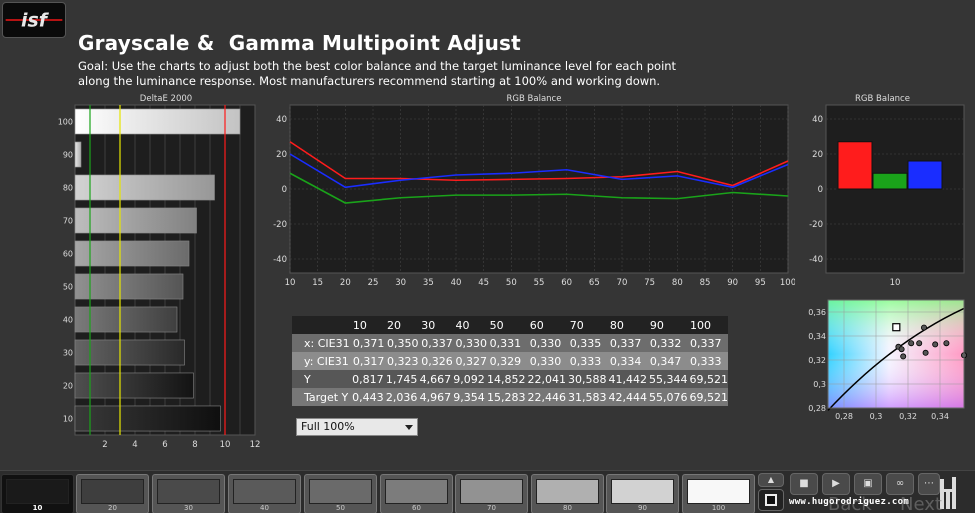 The width and height of the screenshot is (975, 513). Describe the element at coordinates (326, 397) in the screenshot. I see `table-row-label: Target Y` at that location.